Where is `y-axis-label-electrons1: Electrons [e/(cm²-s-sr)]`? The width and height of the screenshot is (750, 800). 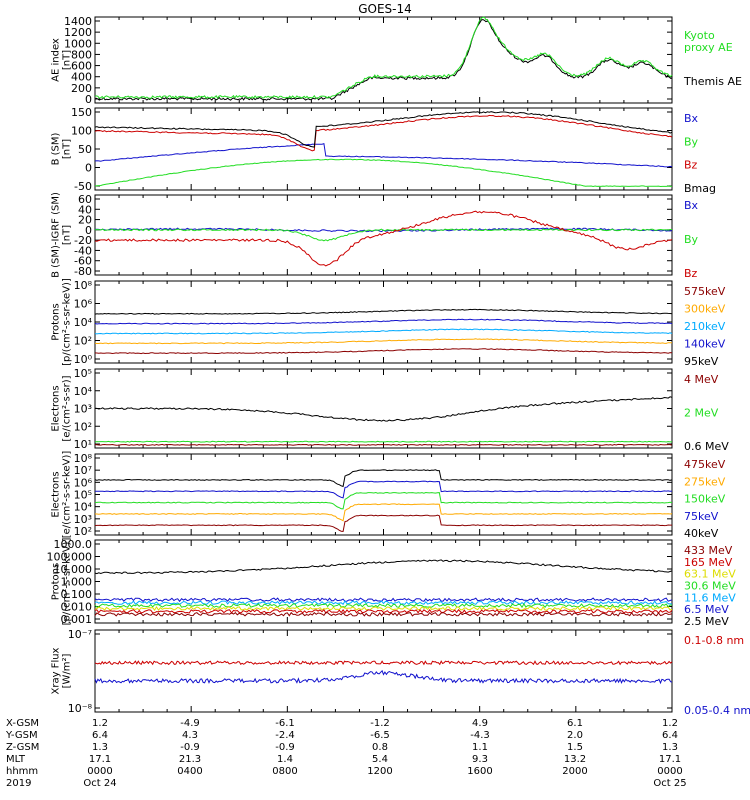 y-axis-label-electrons1: Electrons [e/(cm²-s-sr)] is located at coordinates (62, 408).